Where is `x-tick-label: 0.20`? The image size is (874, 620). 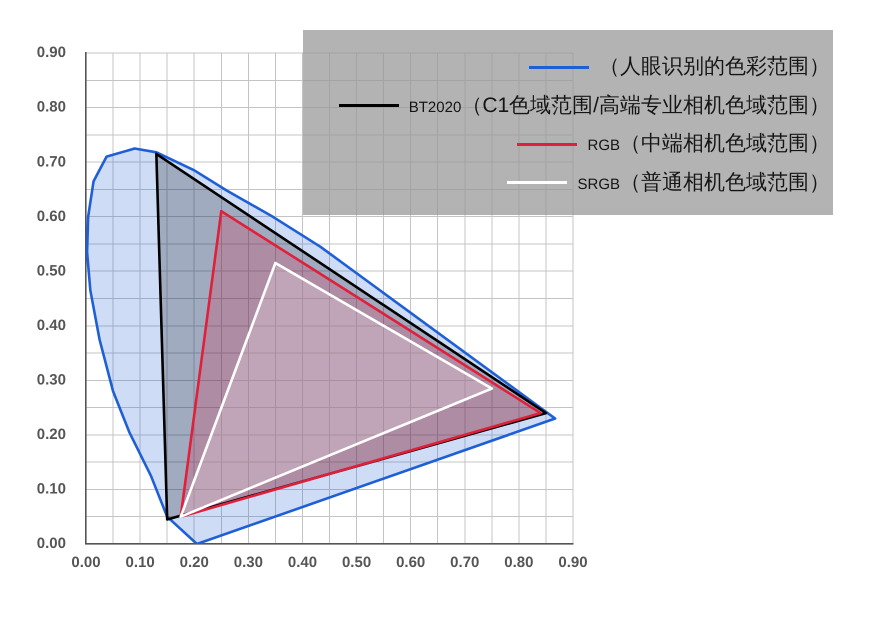 x-tick-label: 0.20 is located at coordinates (194, 563).